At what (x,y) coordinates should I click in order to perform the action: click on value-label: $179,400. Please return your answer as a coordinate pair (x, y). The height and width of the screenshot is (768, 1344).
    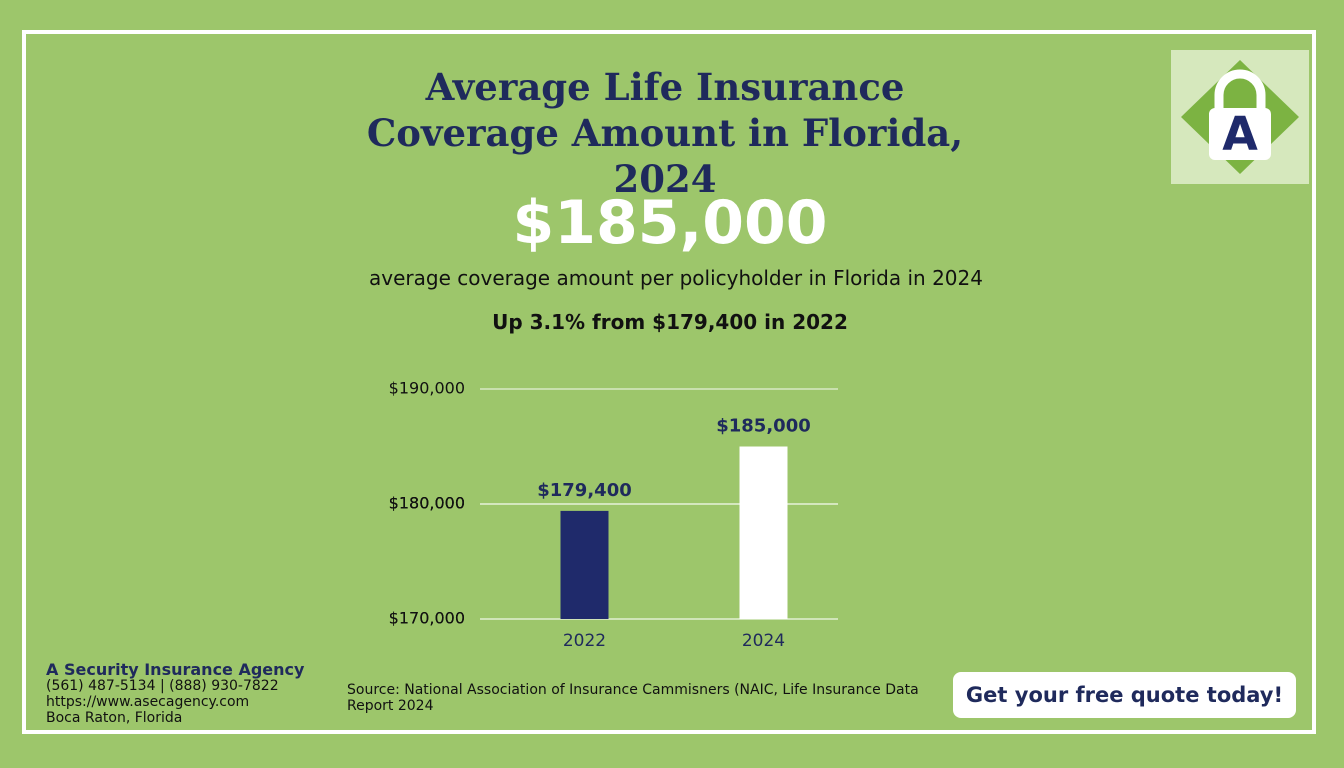
    Looking at the image, I should click on (584, 490).